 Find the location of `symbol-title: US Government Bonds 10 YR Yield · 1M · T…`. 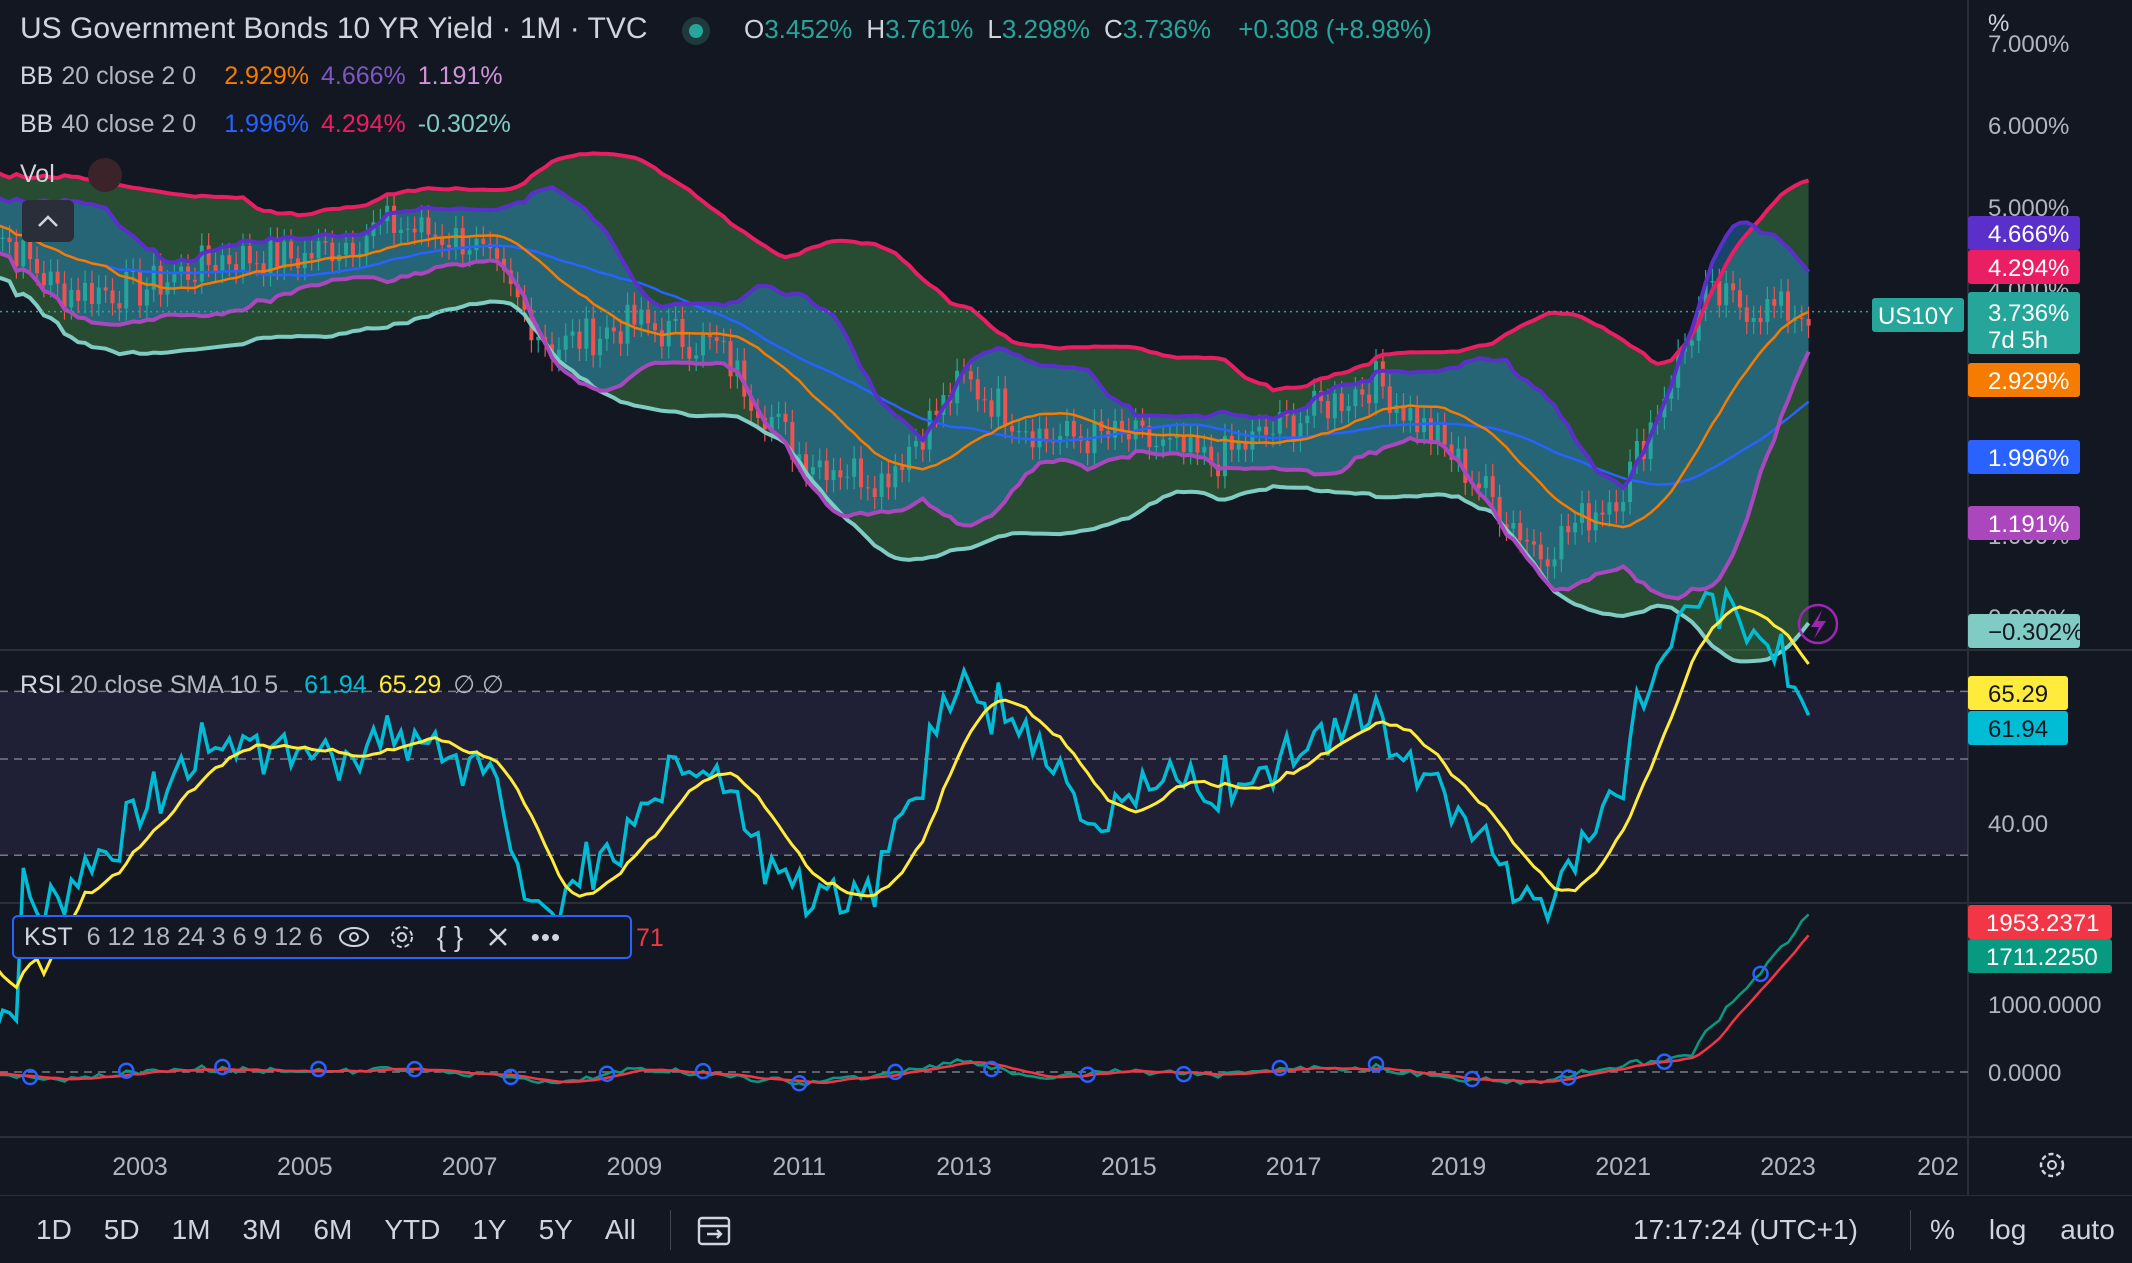

symbol-title: US Government Bonds 10 YR Yield · 1M · T… is located at coordinates (334, 28).